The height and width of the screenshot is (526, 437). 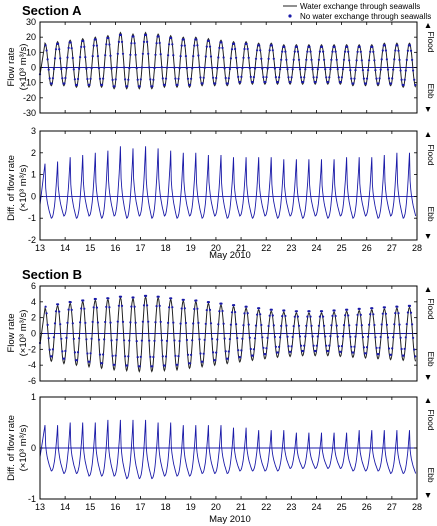 I want to click on panel-b-flow-flood-label: Flood, so click(x=431, y=309).